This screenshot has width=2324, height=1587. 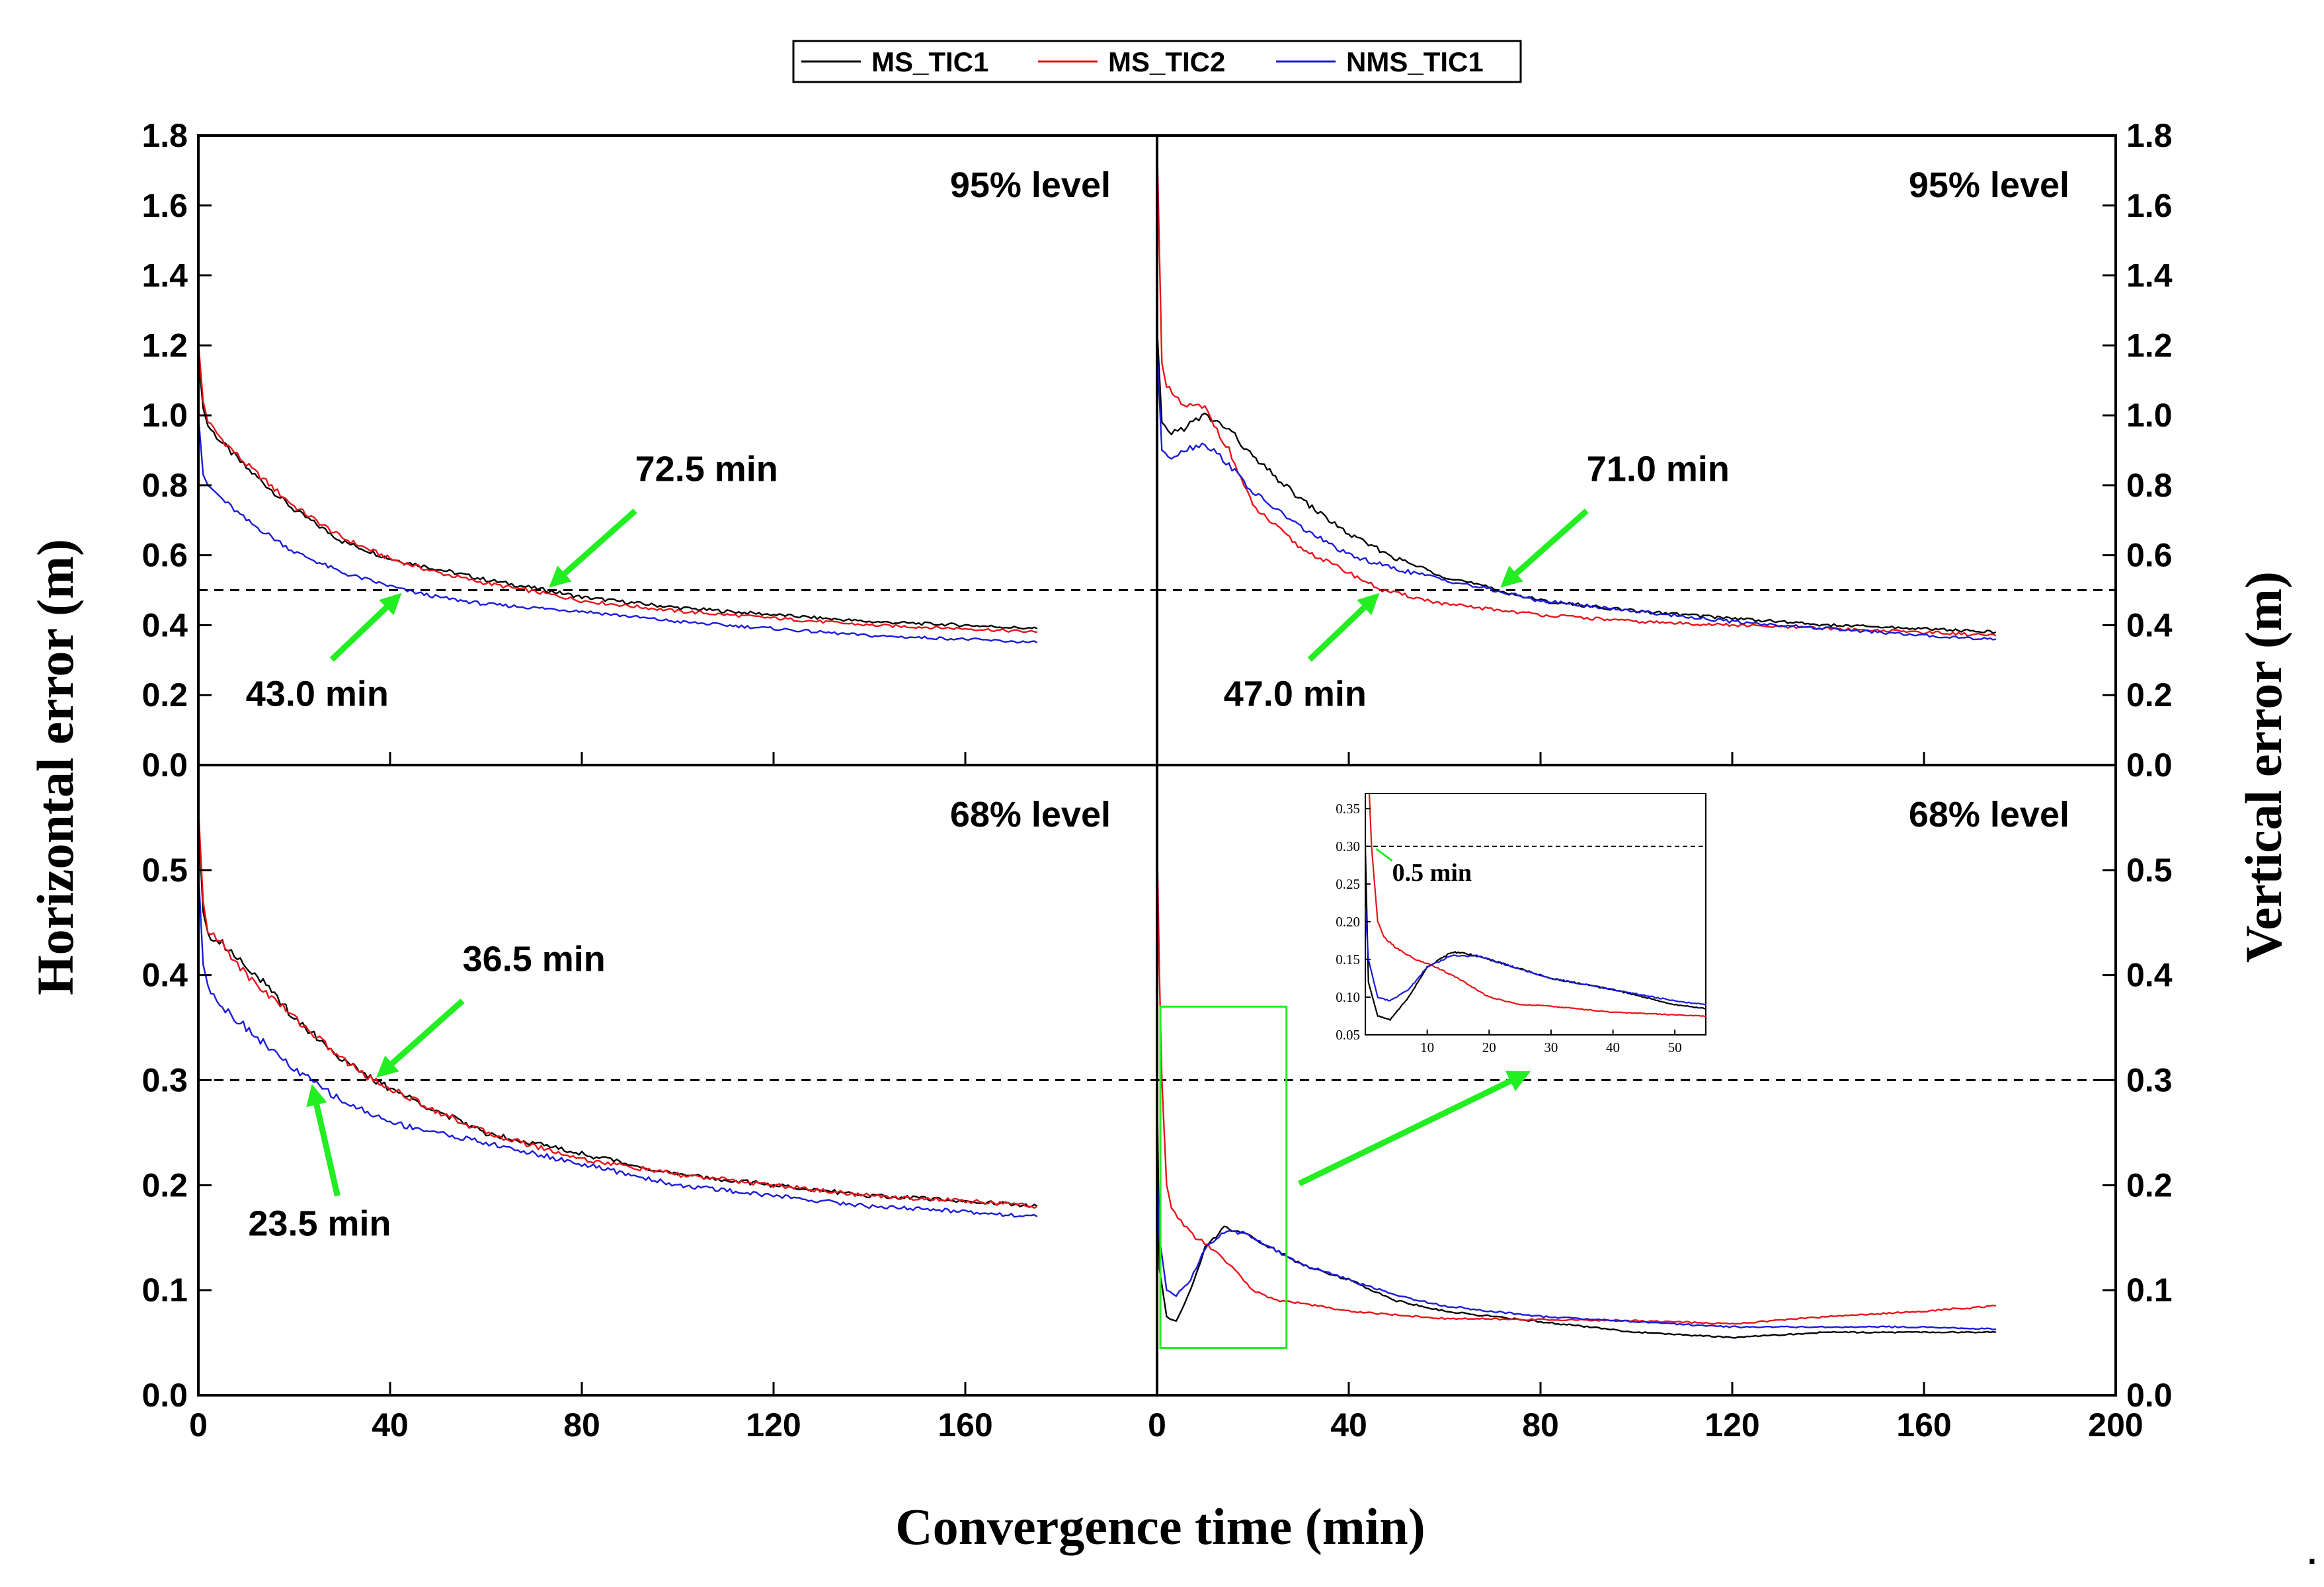 What do you see at coordinates (2115, 1425) in the screenshot?
I see `x-tick-label: 200` at bounding box center [2115, 1425].